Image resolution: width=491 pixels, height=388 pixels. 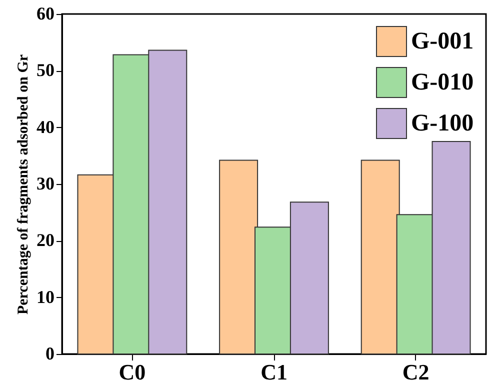 I want to click on legend-label: G-001, so click(x=442, y=41).